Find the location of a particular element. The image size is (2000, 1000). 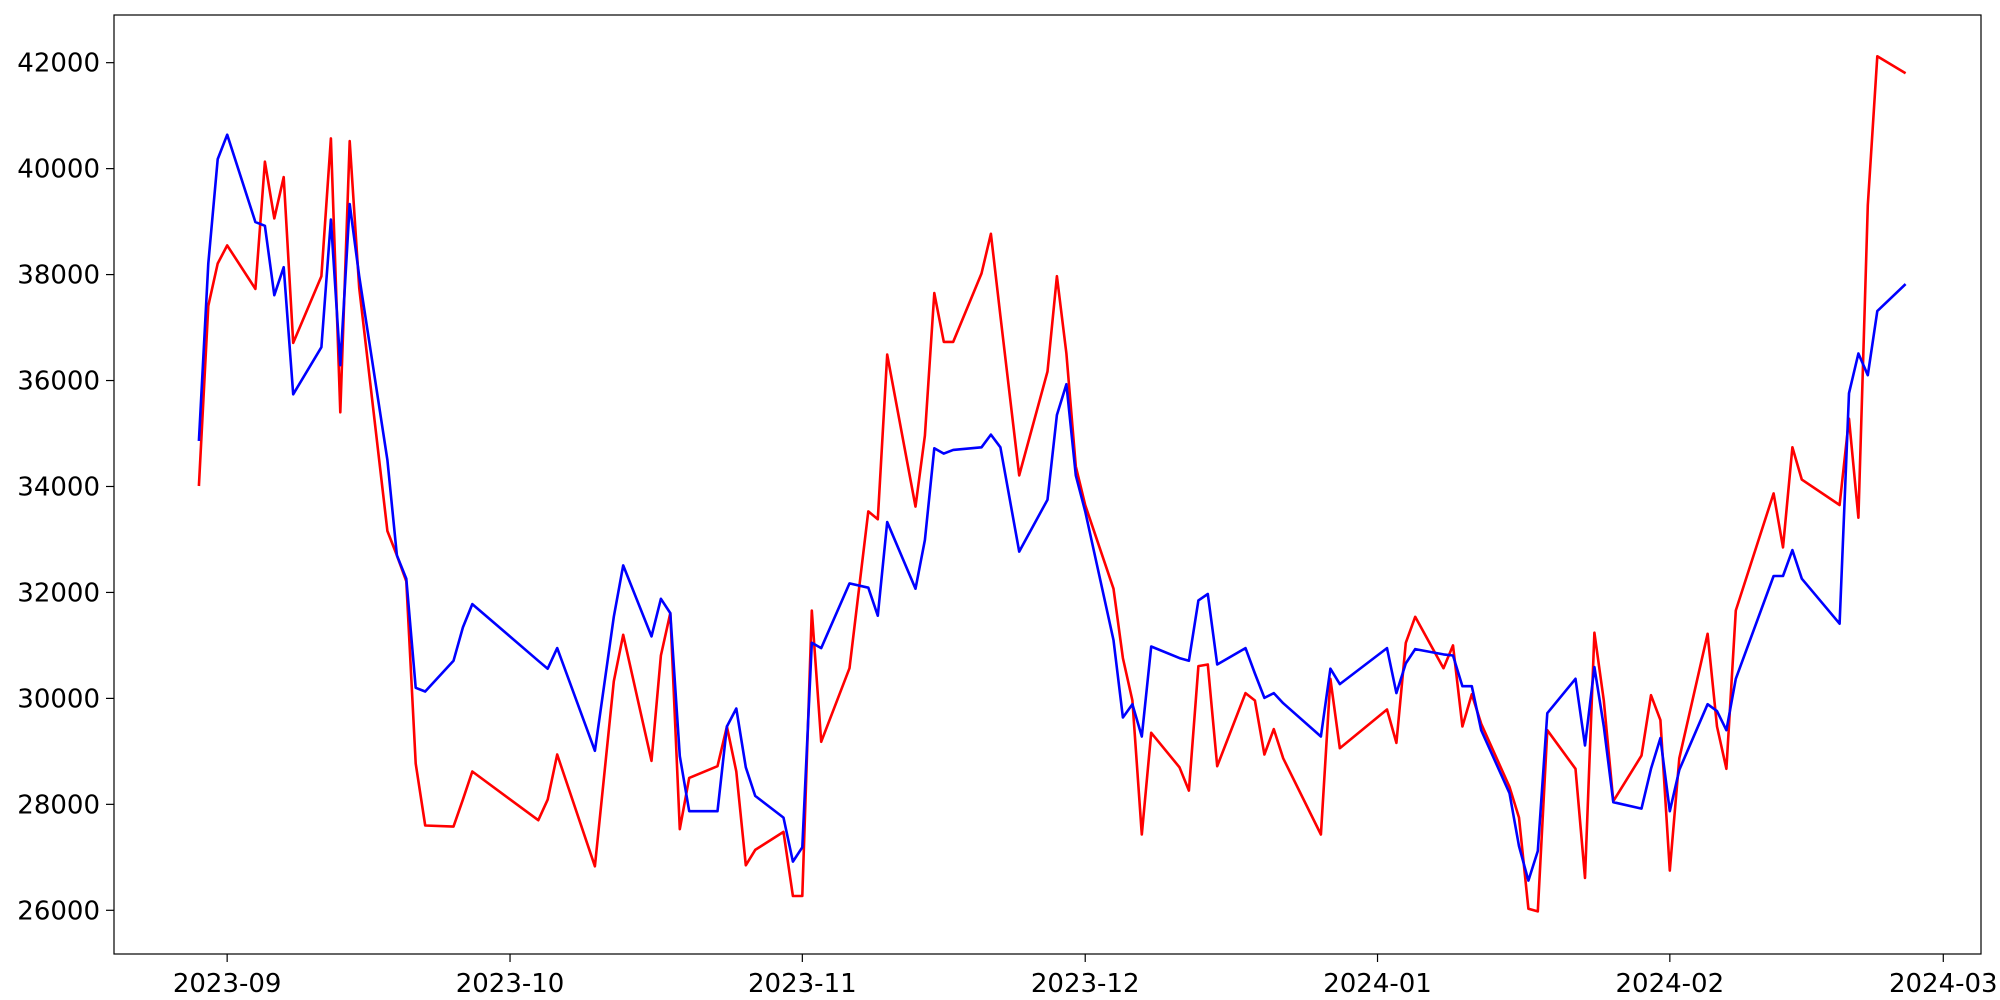

y-tick-label: 42000 is located at coordinates (58, 64).